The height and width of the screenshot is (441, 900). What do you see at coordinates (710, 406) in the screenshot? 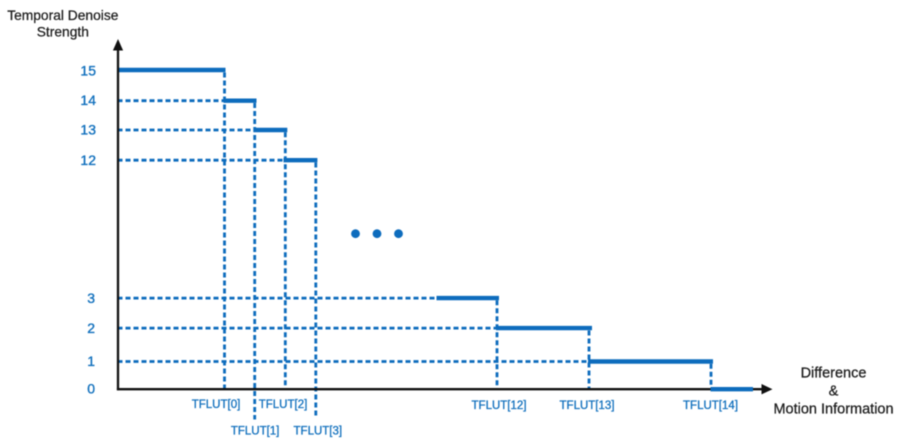
I see `svg-text: TFLUT[14]` at bounding box center [710, 406].